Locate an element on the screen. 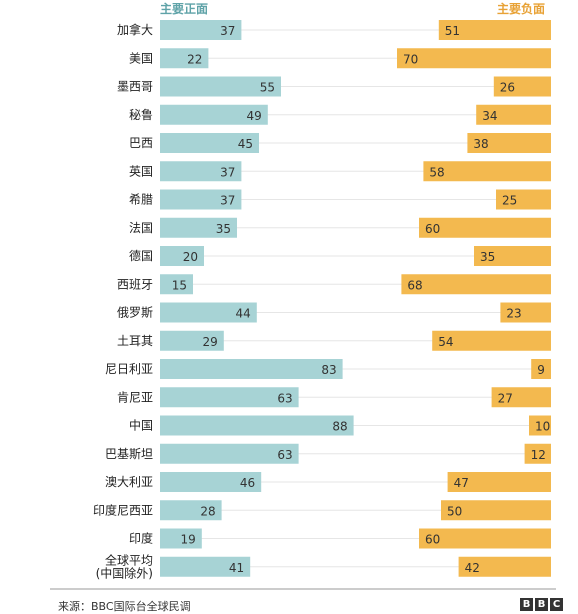 This screenshot has width=578, height=614. positive-value-label: 46 is located at coordinates (247, 483).